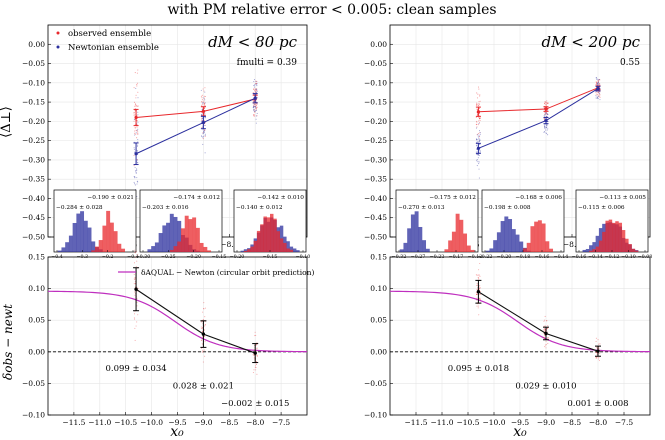 Image resolution: width=665 pixels, height=440 pixels. What do you see at coordinates (33, 121) in the screenshot?
I see `y-tick-label: −0.20` at bounding box center [33, 121].